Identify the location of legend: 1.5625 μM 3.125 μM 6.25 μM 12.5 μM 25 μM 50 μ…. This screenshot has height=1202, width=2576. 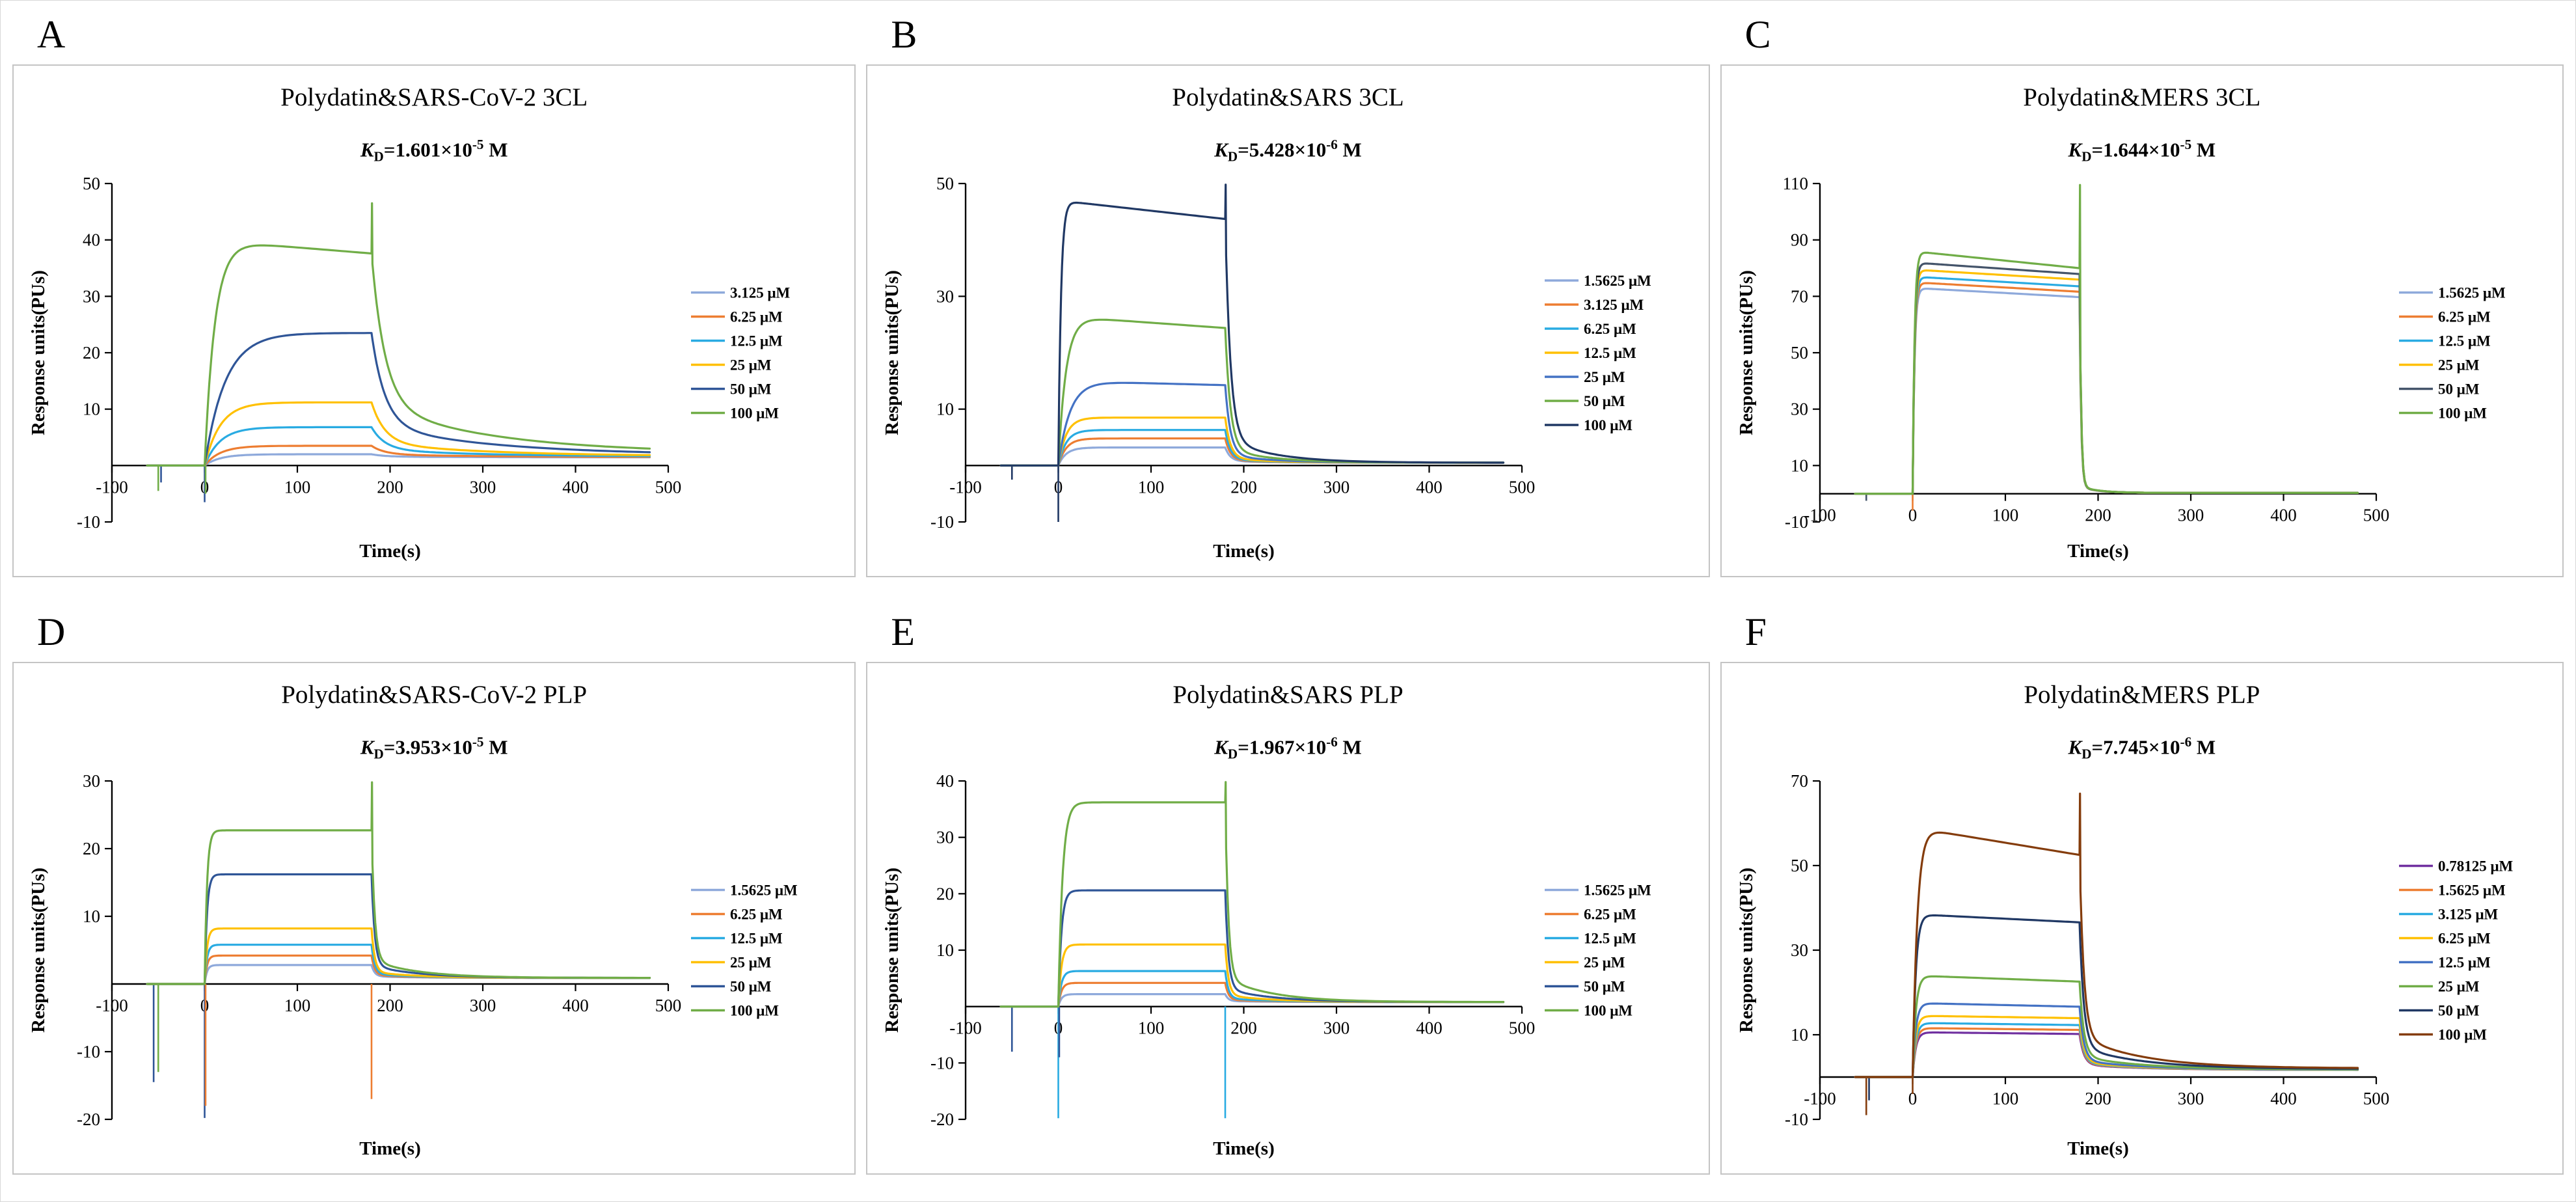
(1598, 353).